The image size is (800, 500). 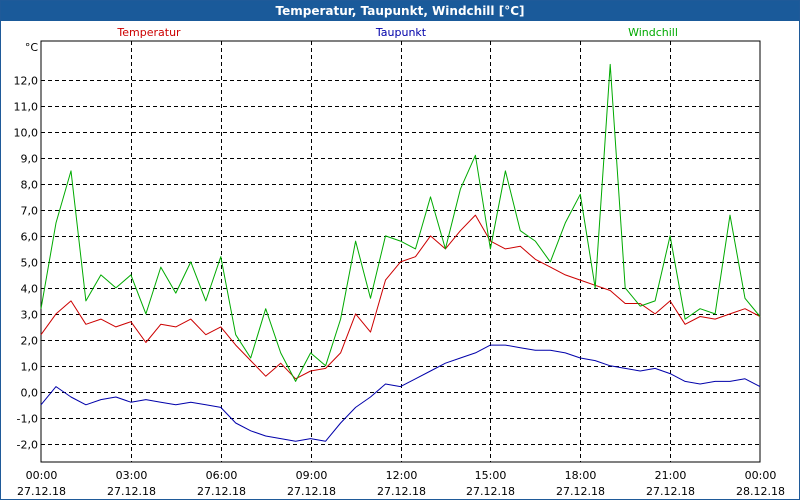 I want to click on x-tick-time-label: 15:00, so click(x=491, y=475).